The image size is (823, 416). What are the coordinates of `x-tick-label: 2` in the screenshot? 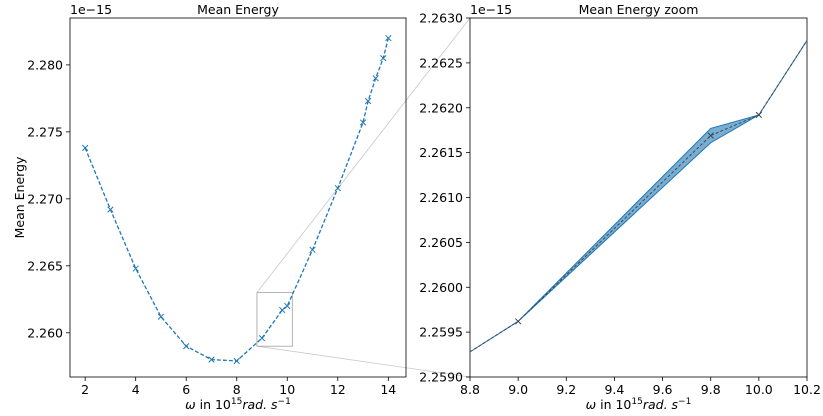 It's located at (85, 389).